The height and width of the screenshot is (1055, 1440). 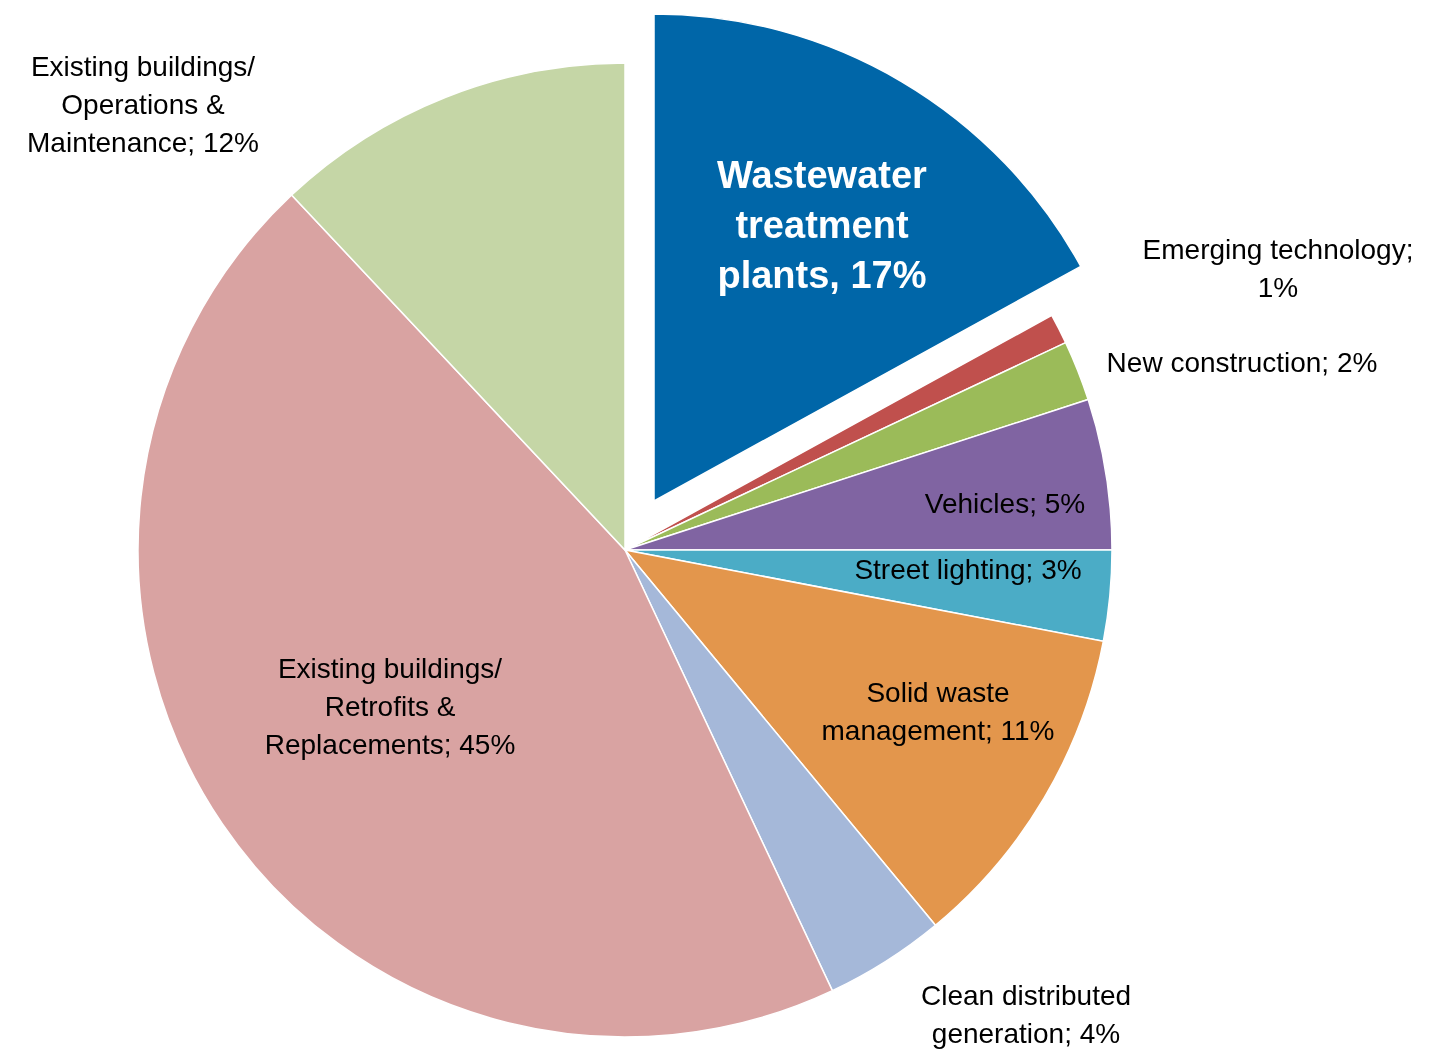 I want to click on slice-label: New construction; 2%, so click(x=1242, y=362).